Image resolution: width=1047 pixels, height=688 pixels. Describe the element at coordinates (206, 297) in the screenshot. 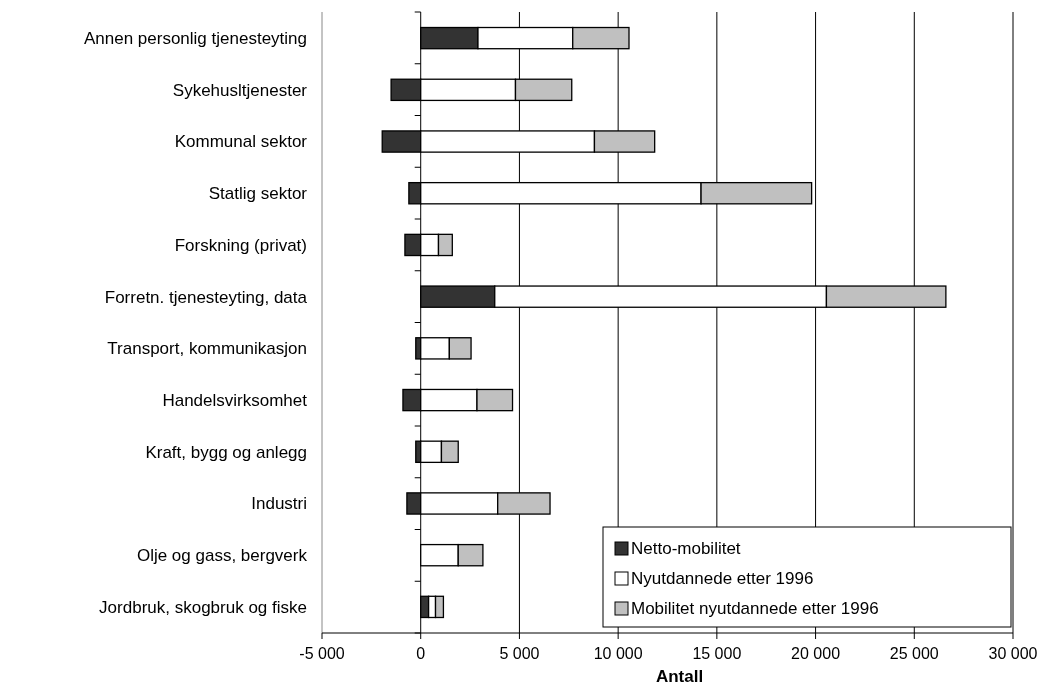

I see `y-tick-label: Forretn. tjenesteyting, data` at that location.